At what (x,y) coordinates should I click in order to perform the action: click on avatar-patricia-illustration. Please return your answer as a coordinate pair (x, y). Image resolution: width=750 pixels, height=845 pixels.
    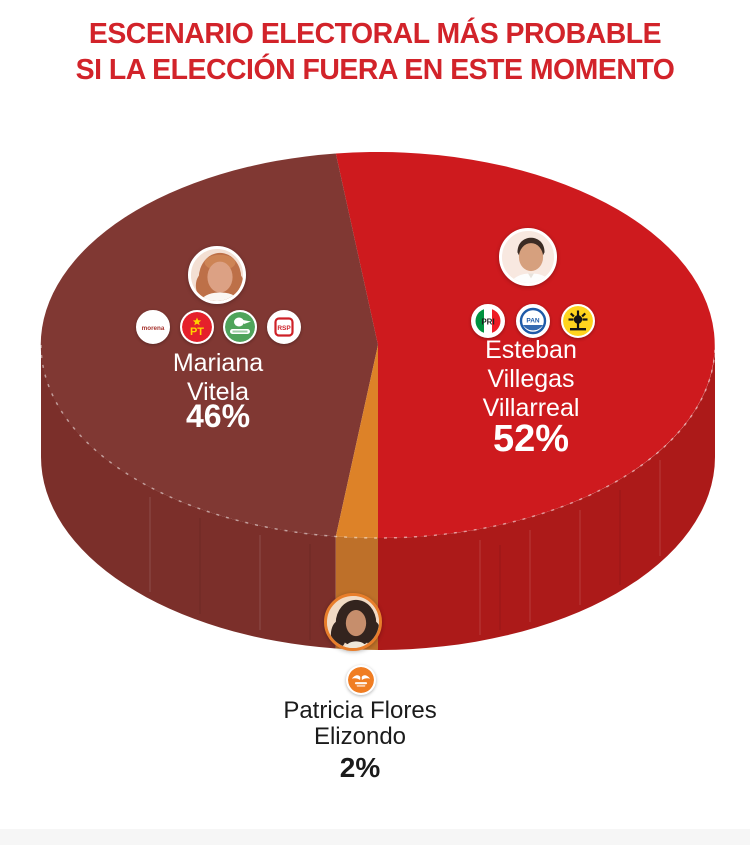
    Looking at the image, I should click on (353, 622).